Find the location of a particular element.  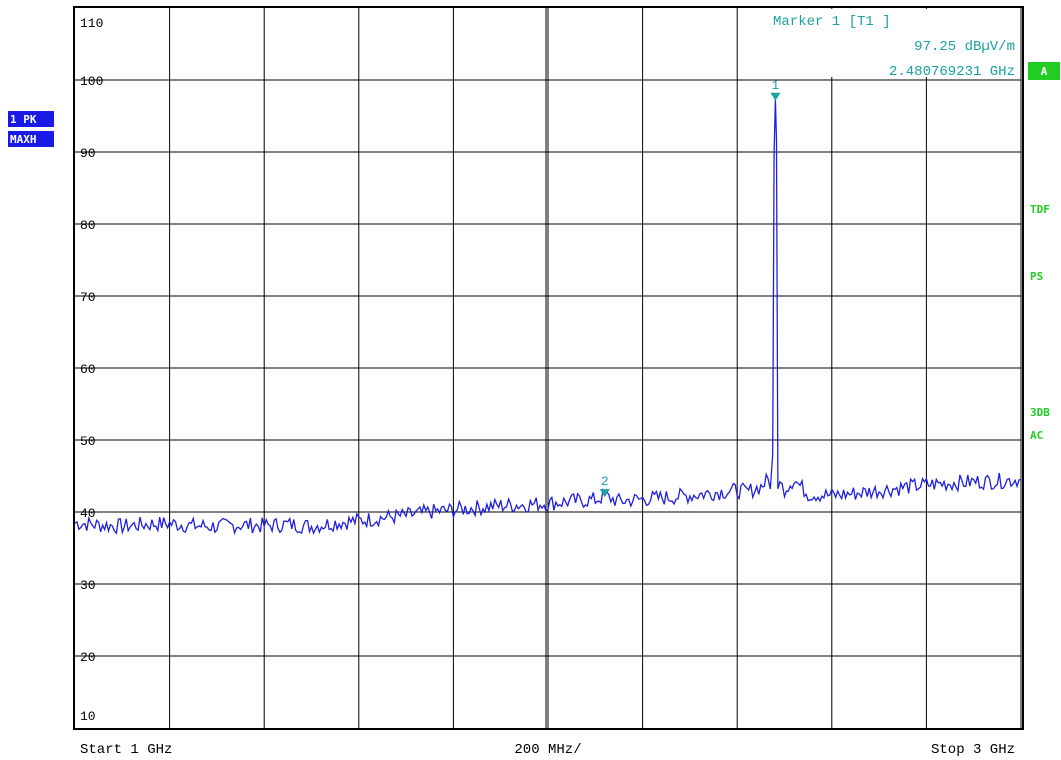

marker-readout-title: Marker 1 [T1 ] is located at coordinates (832, 22).